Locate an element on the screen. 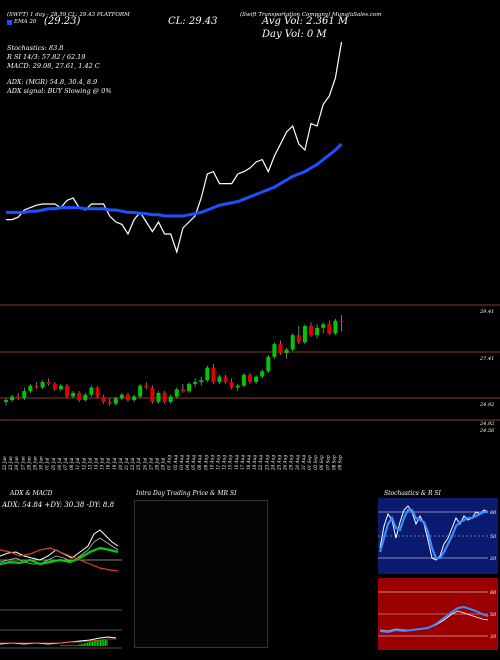  date-tick-label: 27 Jul is located at coordinates (150, 464).